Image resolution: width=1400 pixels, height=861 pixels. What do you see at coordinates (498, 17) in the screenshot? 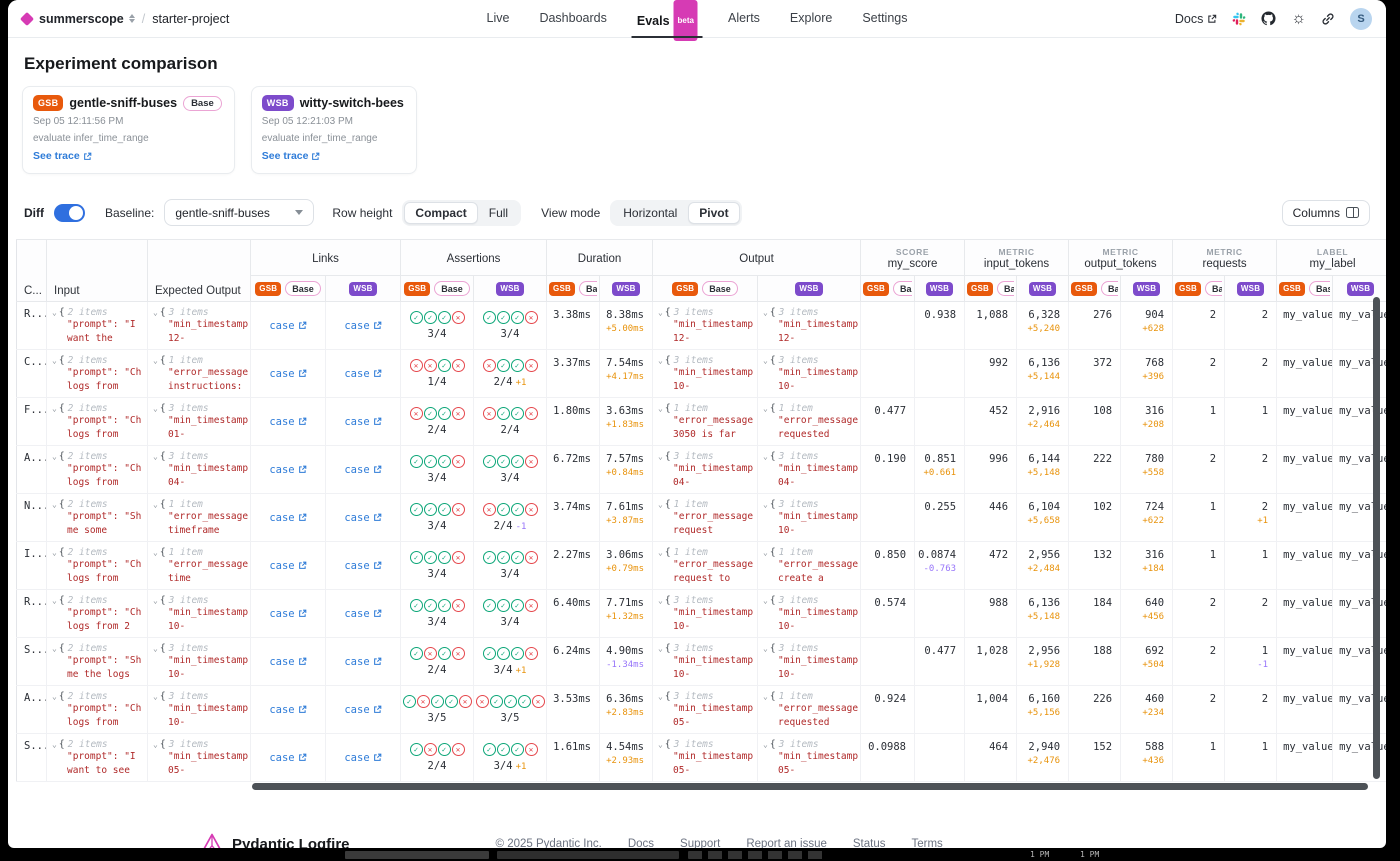
I see `nav-item-live: Live` at bounding box center [498, 17].